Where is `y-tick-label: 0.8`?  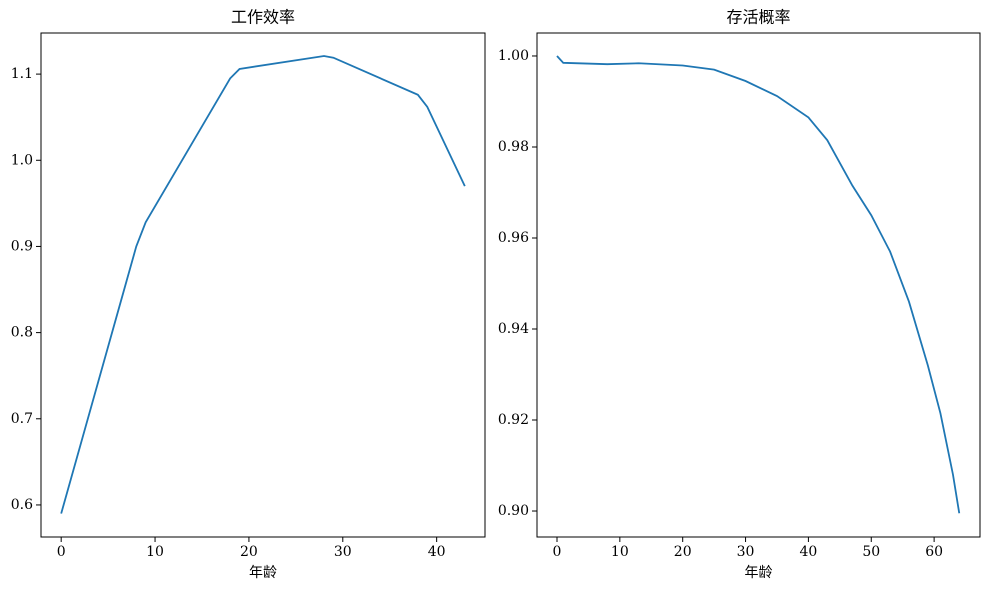
y-tick-label: 0.8 is located at coordinates (22, 333).